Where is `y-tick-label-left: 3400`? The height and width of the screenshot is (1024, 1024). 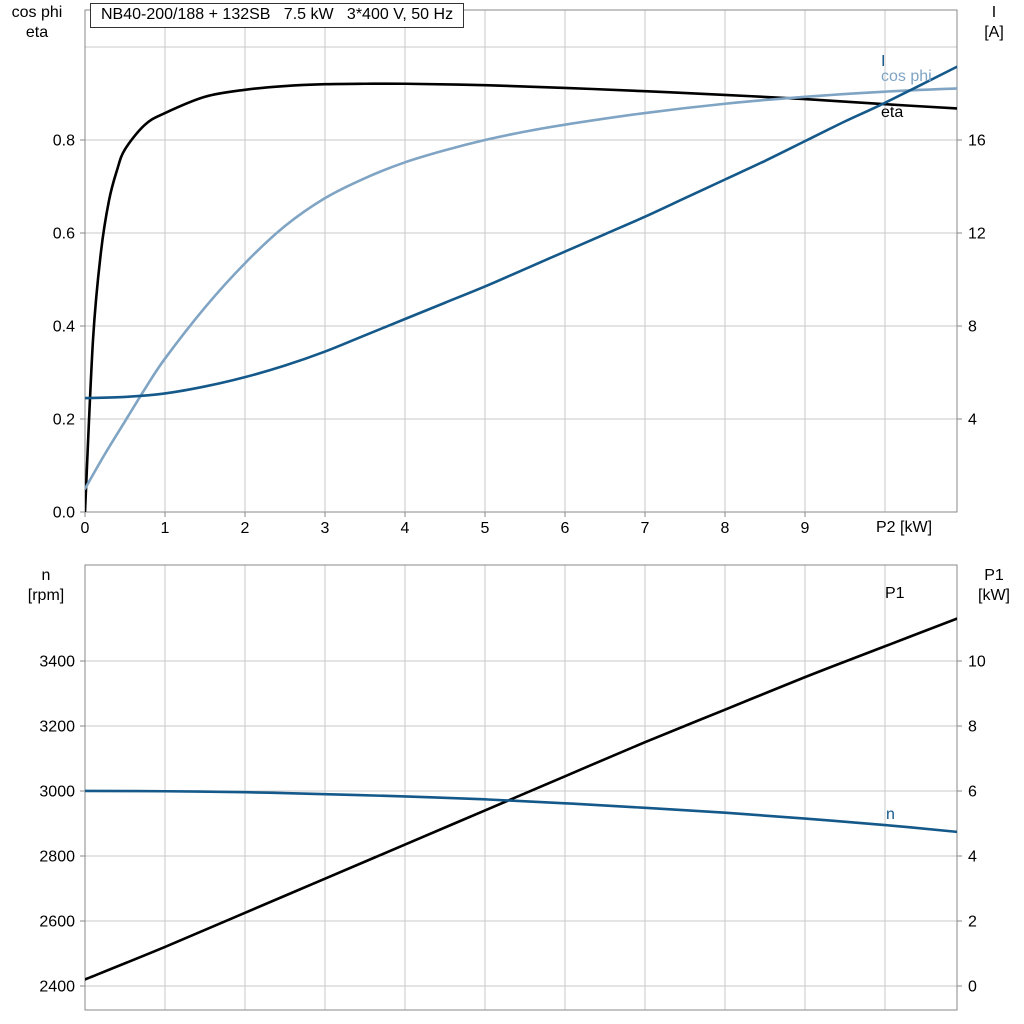 y-tick-label-left: 3400 is located at coordinates (57, 661).